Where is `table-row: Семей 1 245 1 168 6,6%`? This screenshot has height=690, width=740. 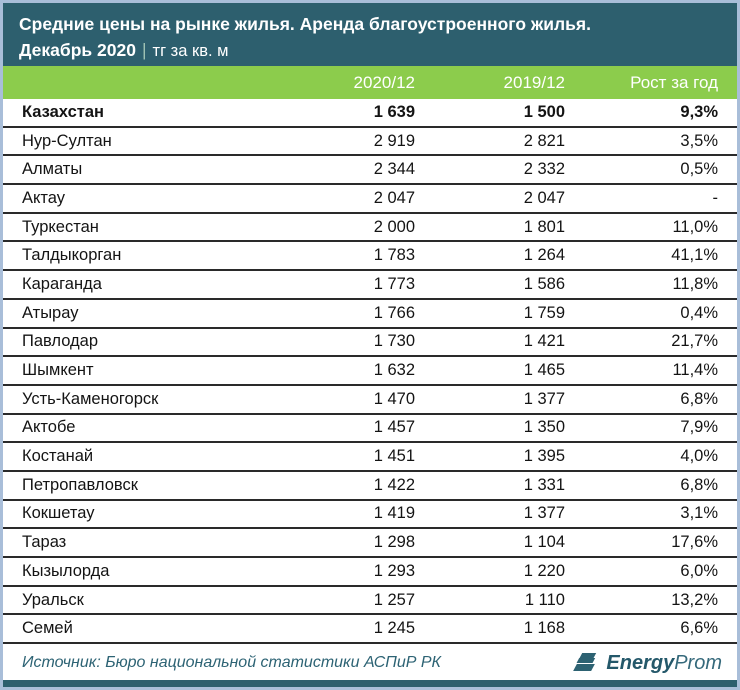
table-row: Семей 1 245 1 168 6,6% is located at coordinates (370, 630).